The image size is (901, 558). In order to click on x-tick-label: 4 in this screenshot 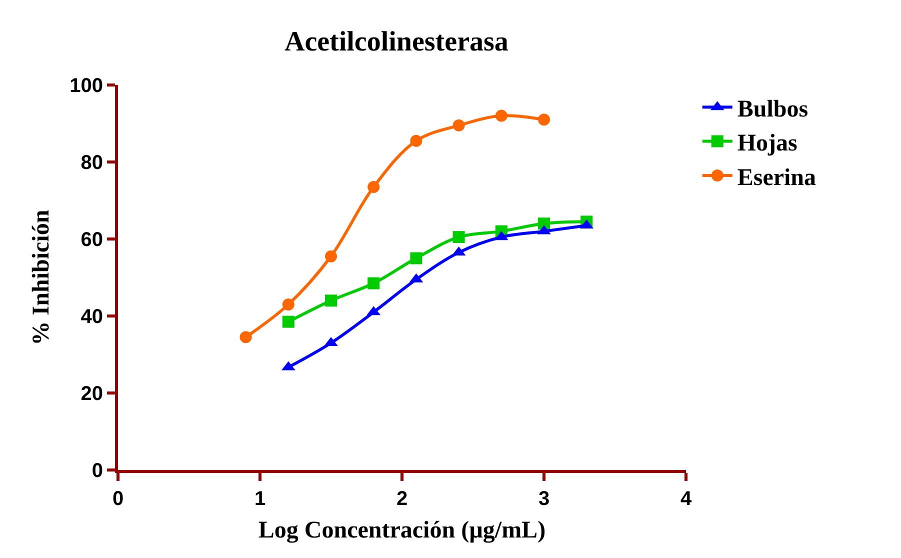, I will do `click(686, 499)`.